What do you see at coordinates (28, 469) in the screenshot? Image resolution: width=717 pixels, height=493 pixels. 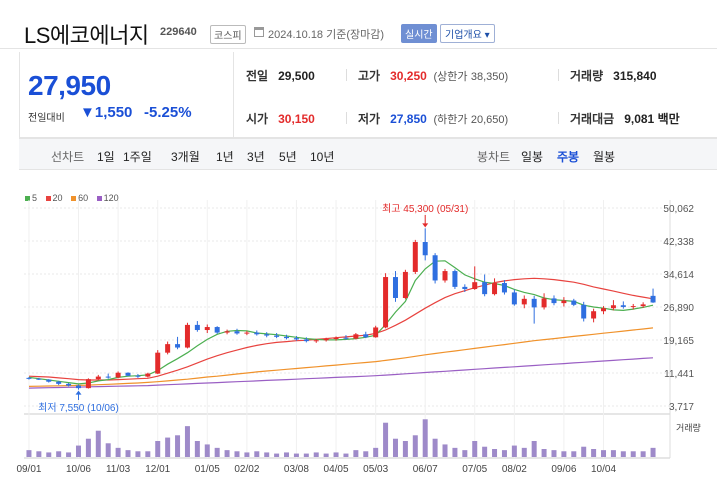 I see `x-tick-label: 09/01` at bounding box center [28, 469].